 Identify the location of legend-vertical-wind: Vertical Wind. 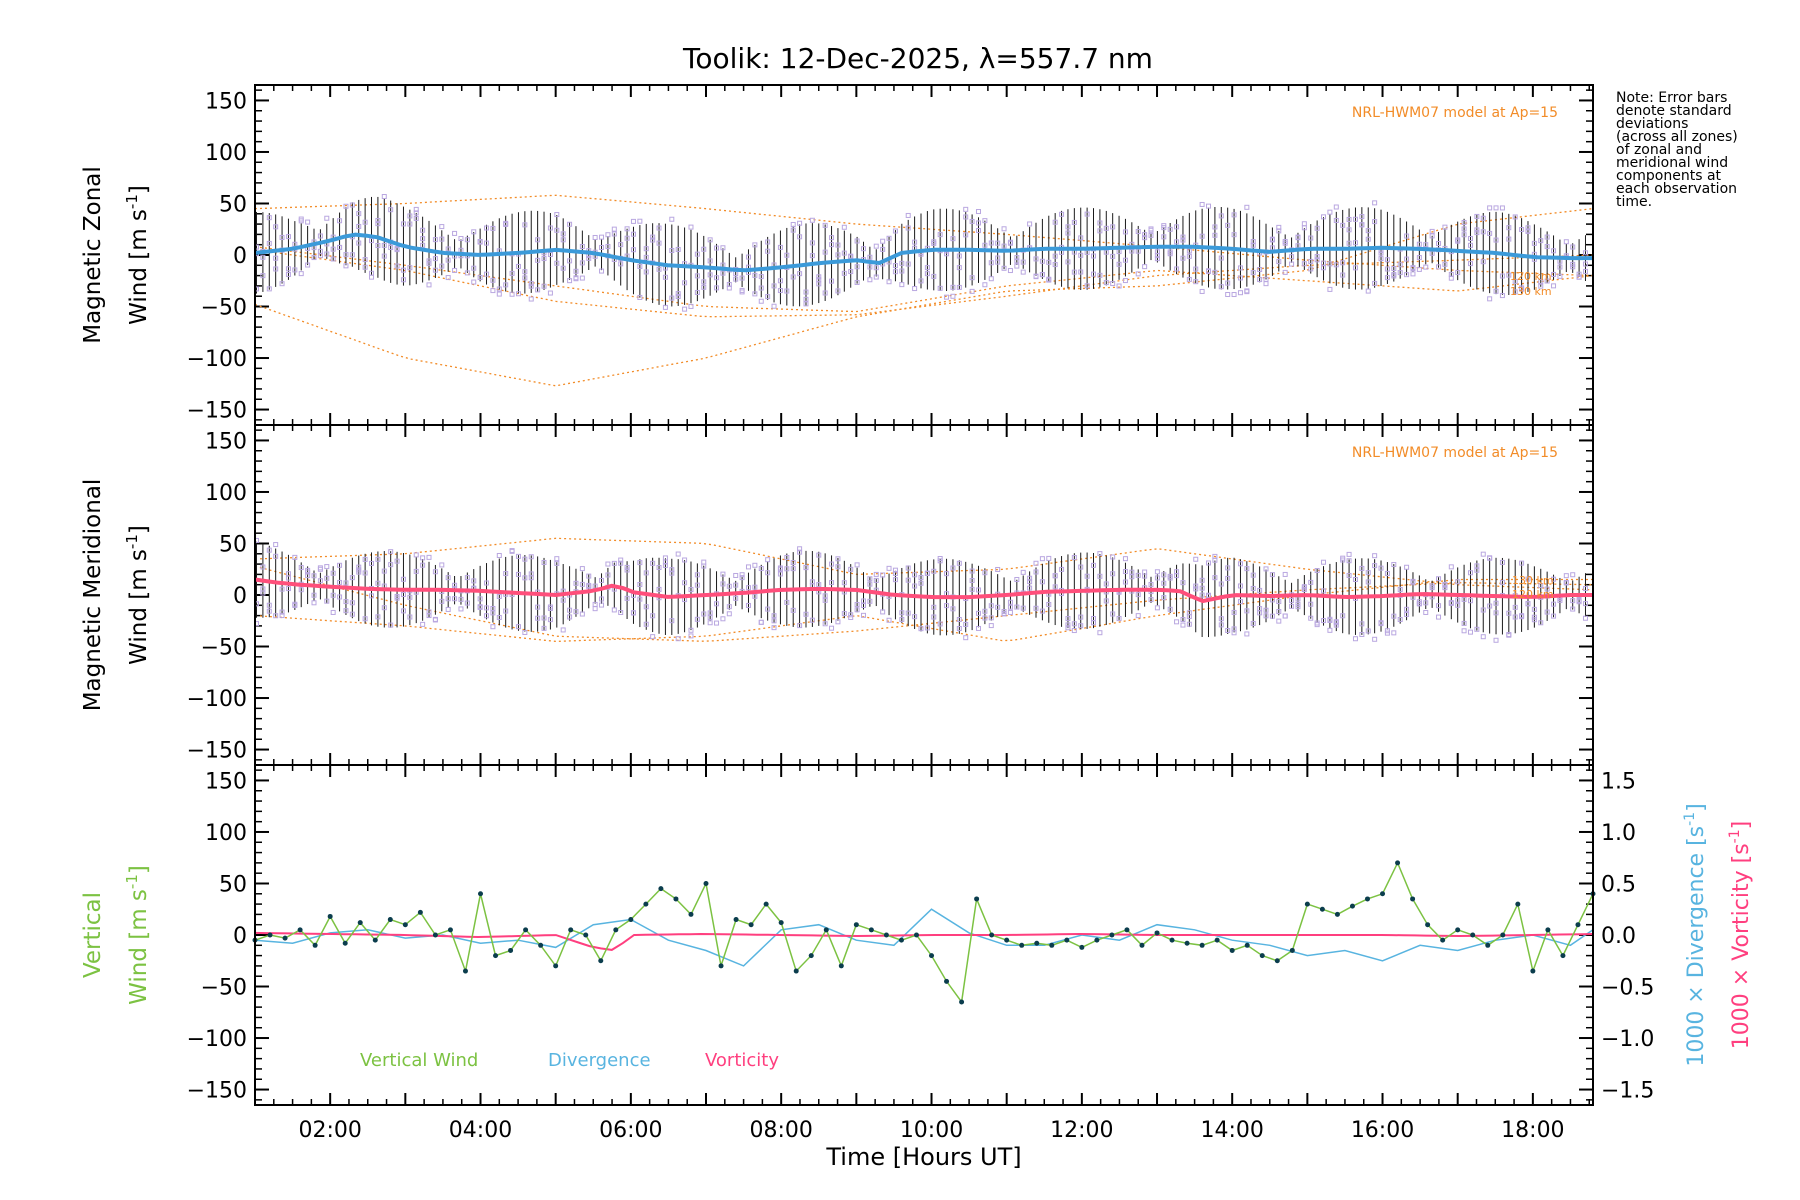
(419, 1060).